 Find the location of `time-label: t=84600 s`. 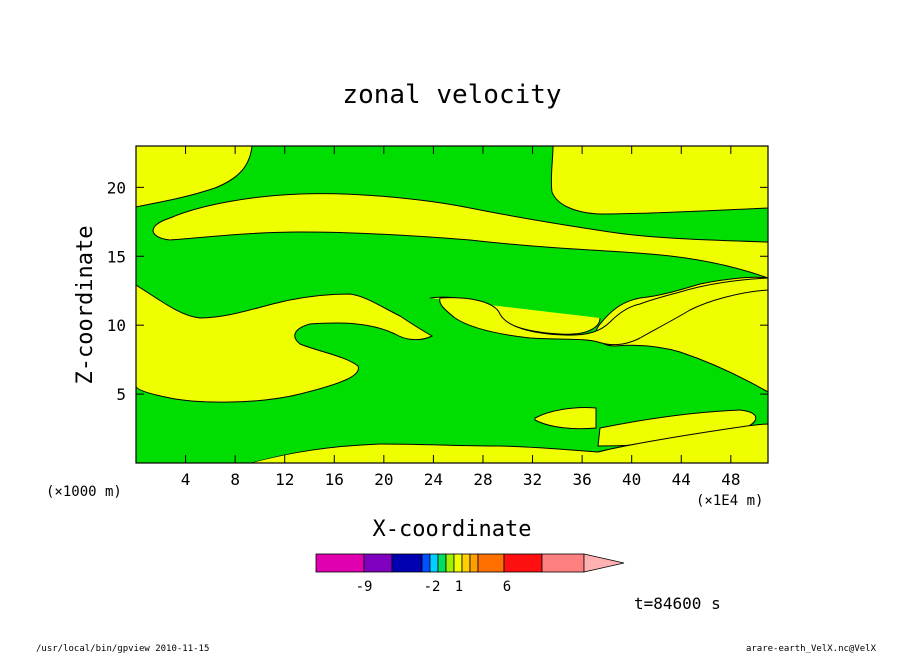

time-label: t=84600 s is located at coordinates (677, 603).